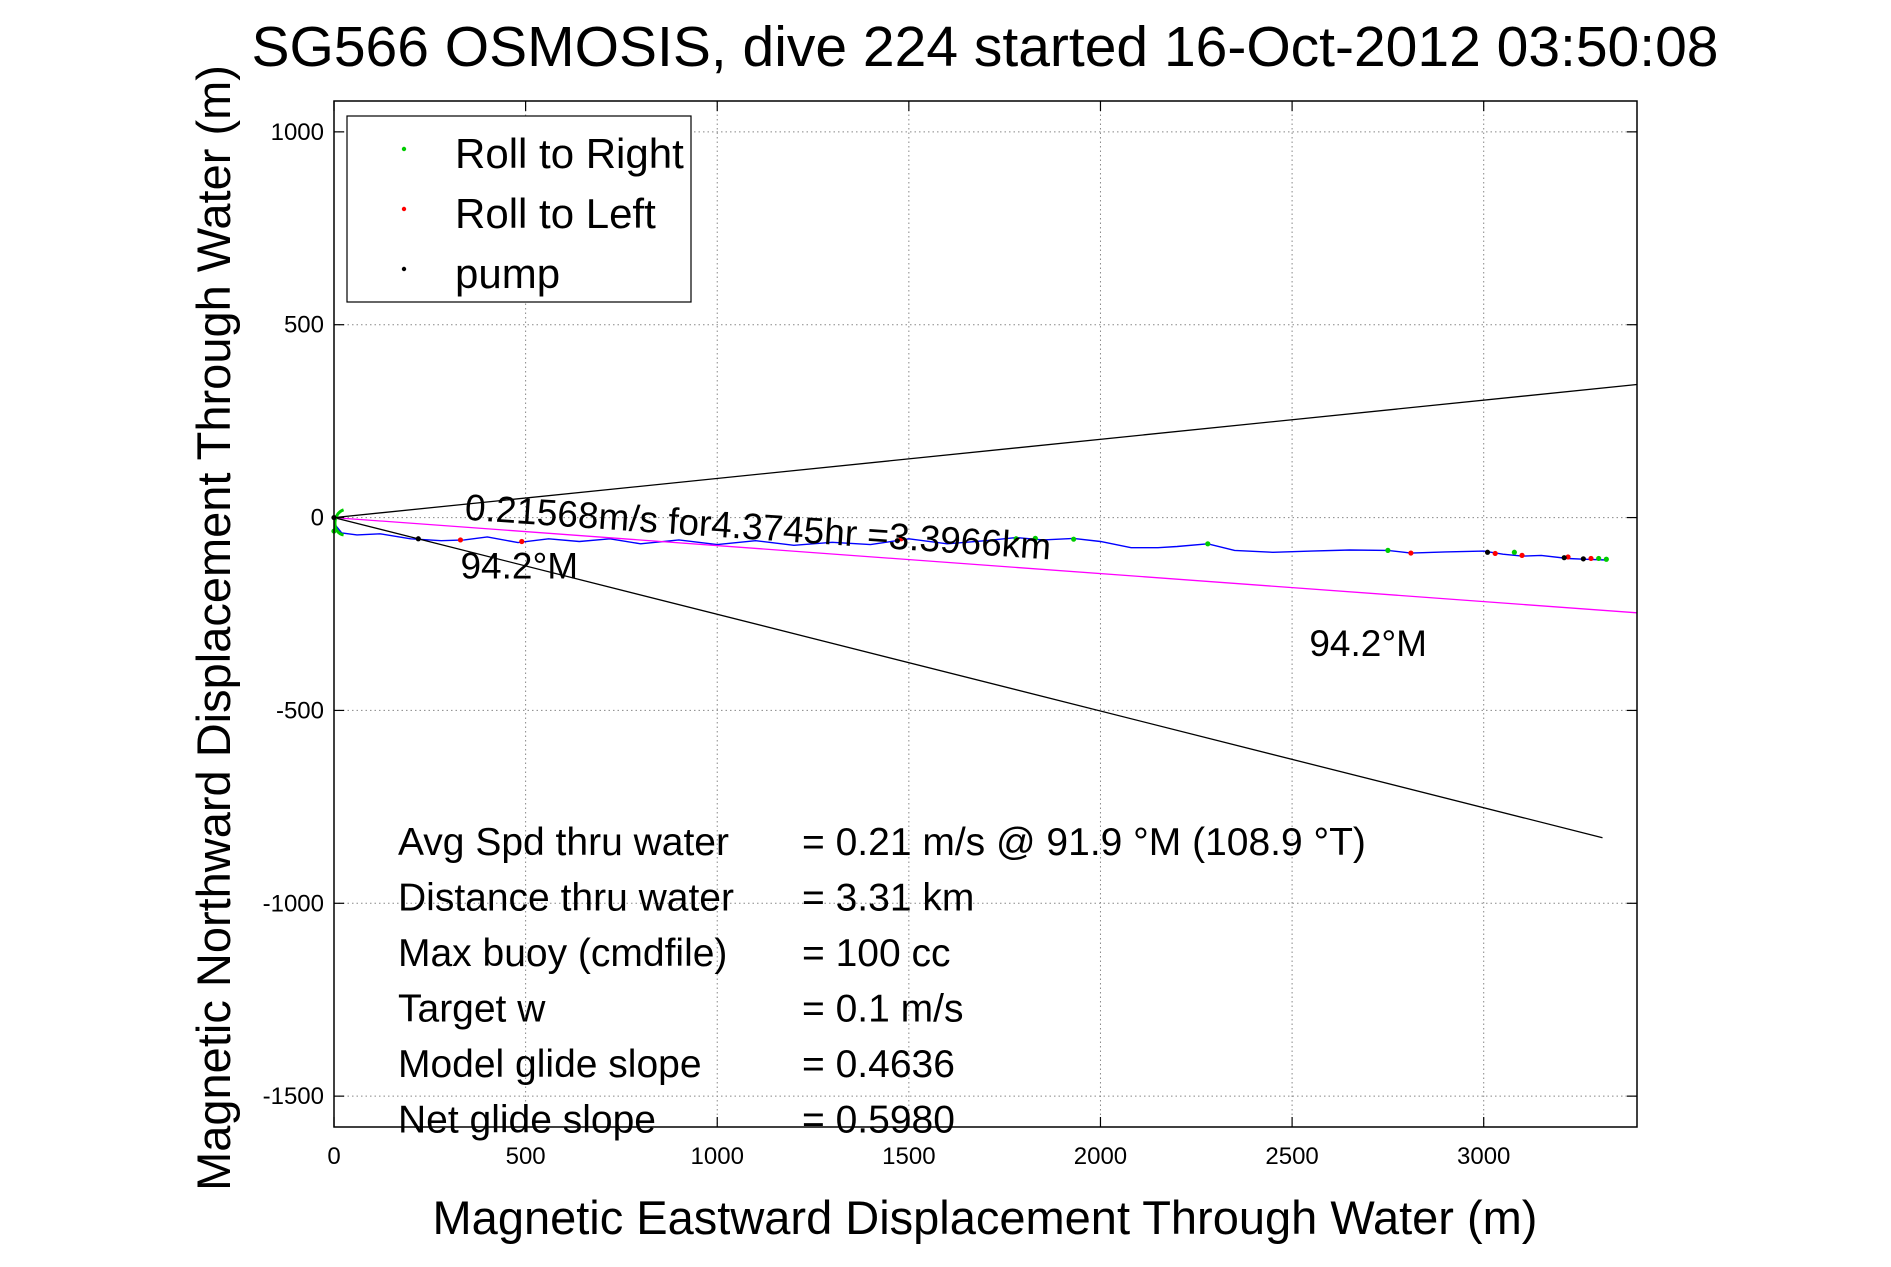  I want to click on legend-marker-roll-right, so click(404, 149).